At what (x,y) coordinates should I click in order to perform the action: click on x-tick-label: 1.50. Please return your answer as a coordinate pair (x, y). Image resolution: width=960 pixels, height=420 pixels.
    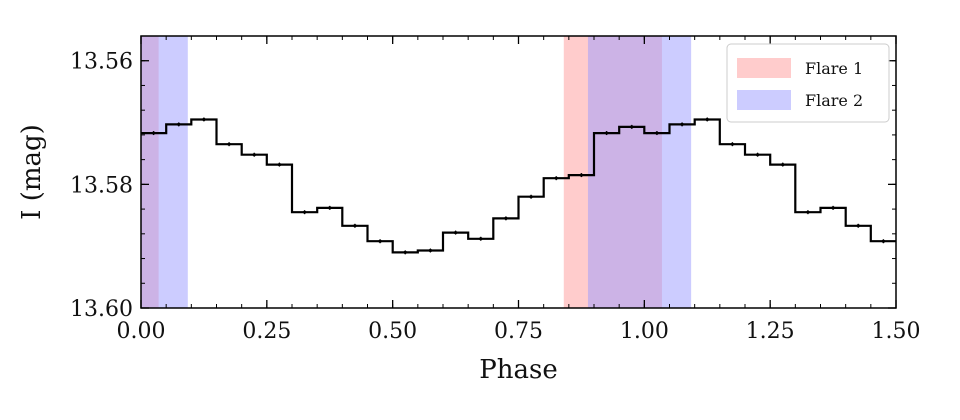
    Looking at the image, I should click on (896, 331).